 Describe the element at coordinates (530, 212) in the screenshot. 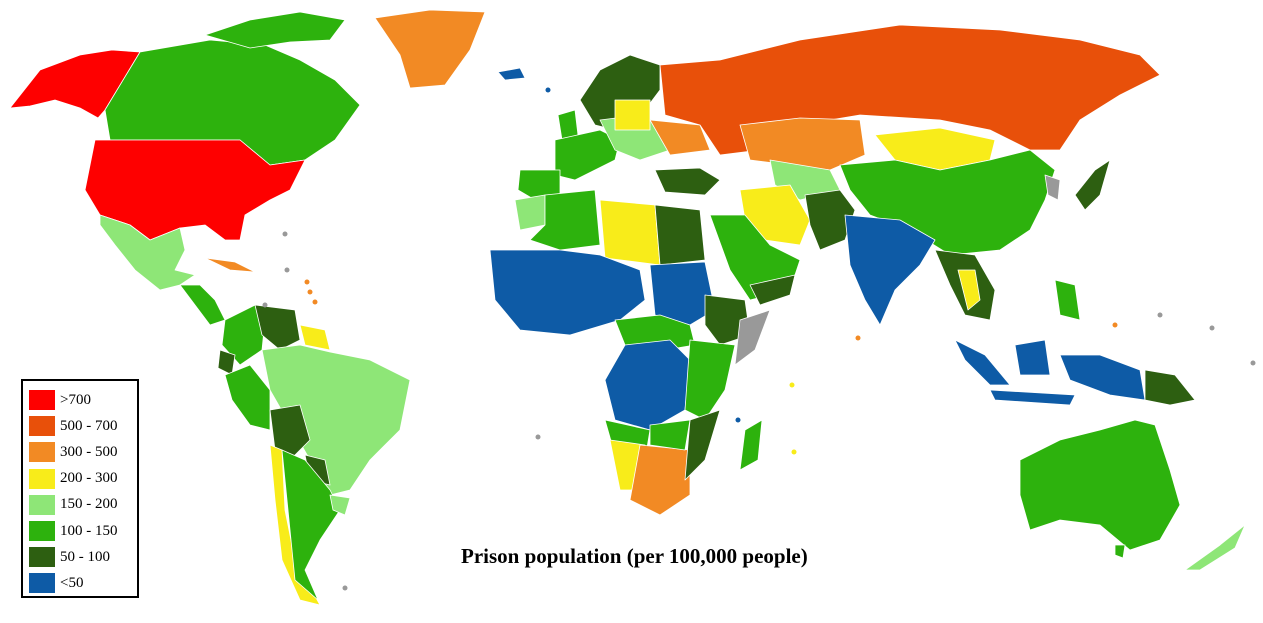

I see `region-morocco` at that location.